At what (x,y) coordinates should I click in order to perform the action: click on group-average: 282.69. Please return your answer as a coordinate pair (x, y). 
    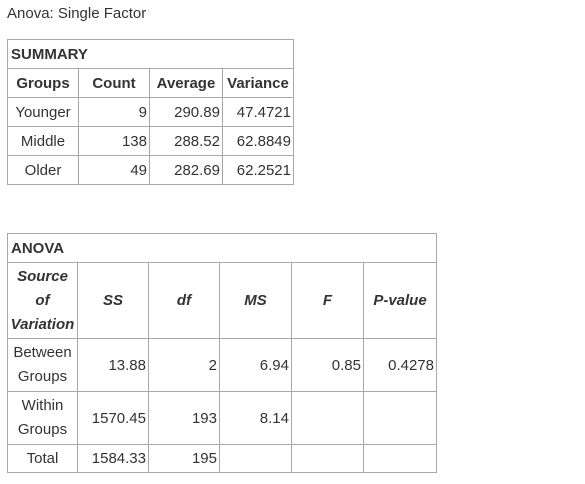
    Looking at the image, I should click on (186, 170).